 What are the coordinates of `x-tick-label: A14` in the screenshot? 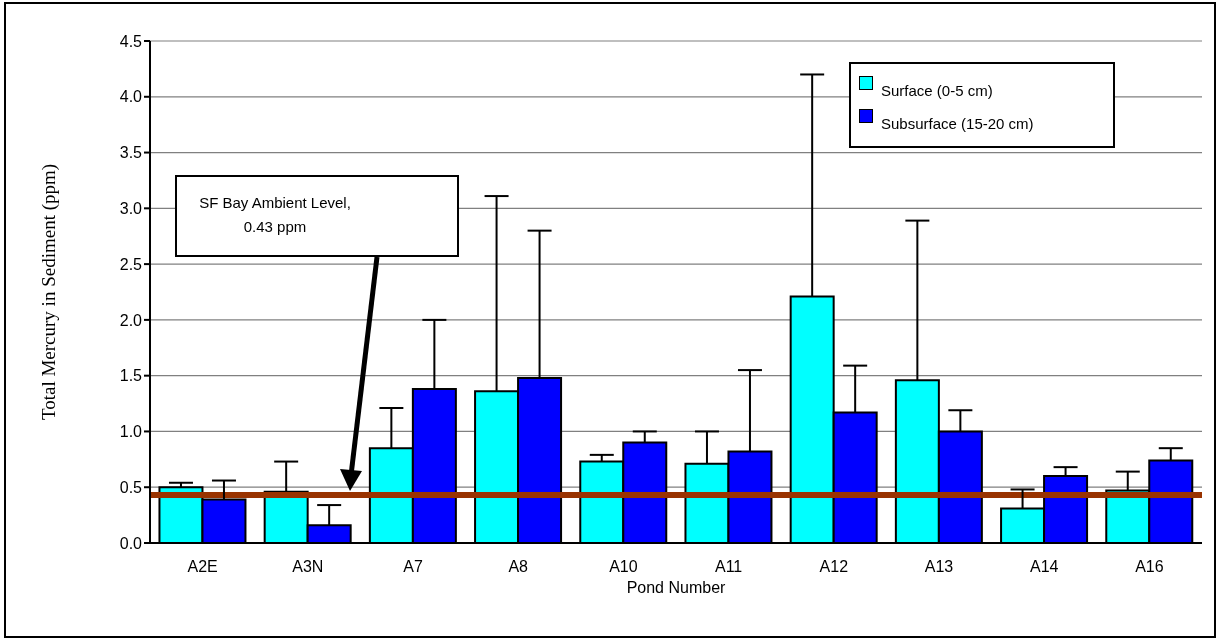 It's located at (1044, 567).